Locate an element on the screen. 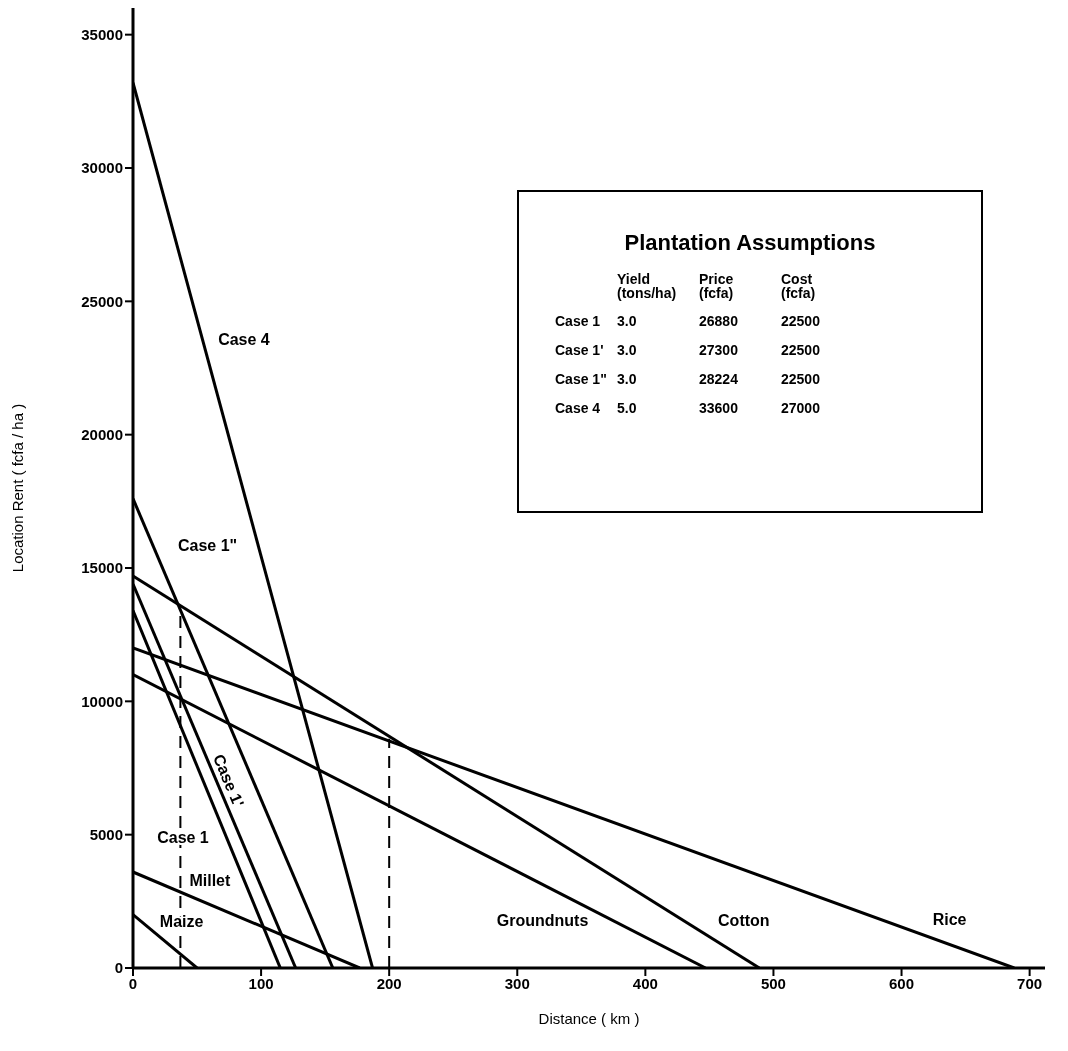  x-tick-label: 400 is located at coordinates (645, 983).